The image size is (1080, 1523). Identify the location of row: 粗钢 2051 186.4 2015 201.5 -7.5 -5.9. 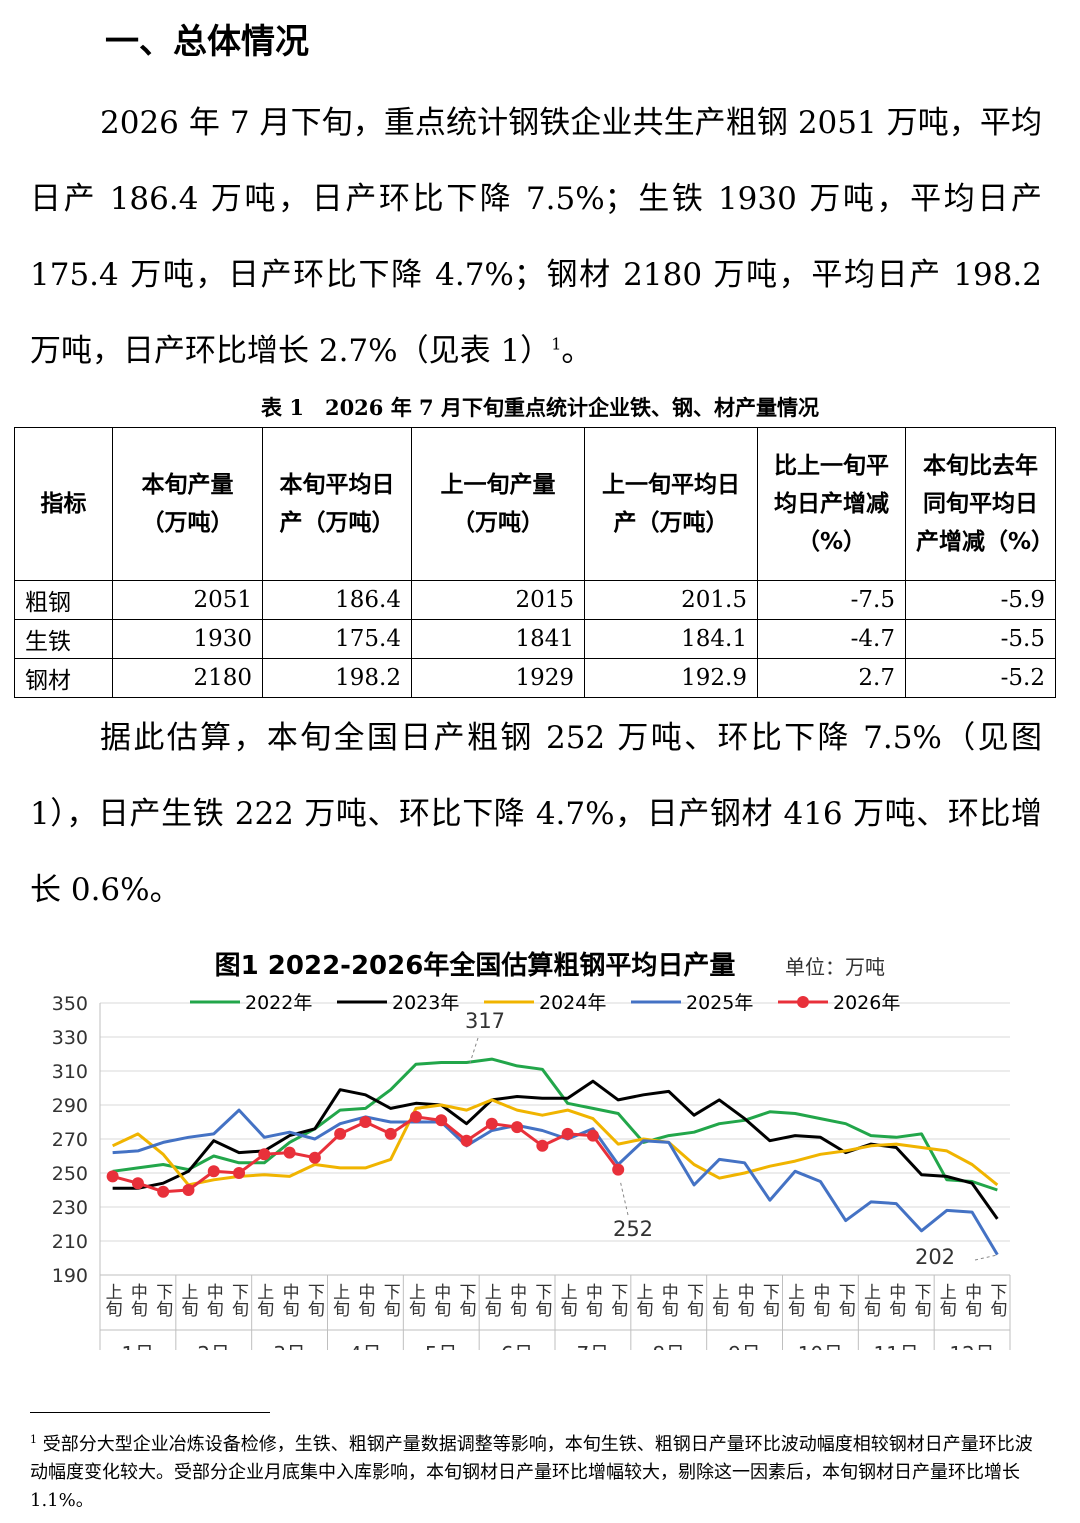
(535, 600).